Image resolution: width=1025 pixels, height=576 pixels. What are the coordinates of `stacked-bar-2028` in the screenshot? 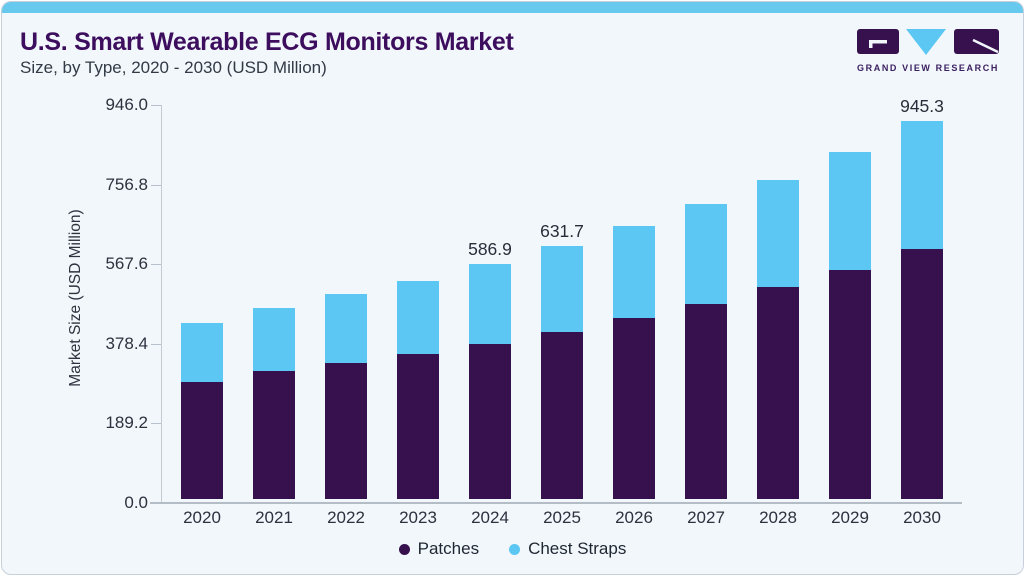 It's located at (778, 339).